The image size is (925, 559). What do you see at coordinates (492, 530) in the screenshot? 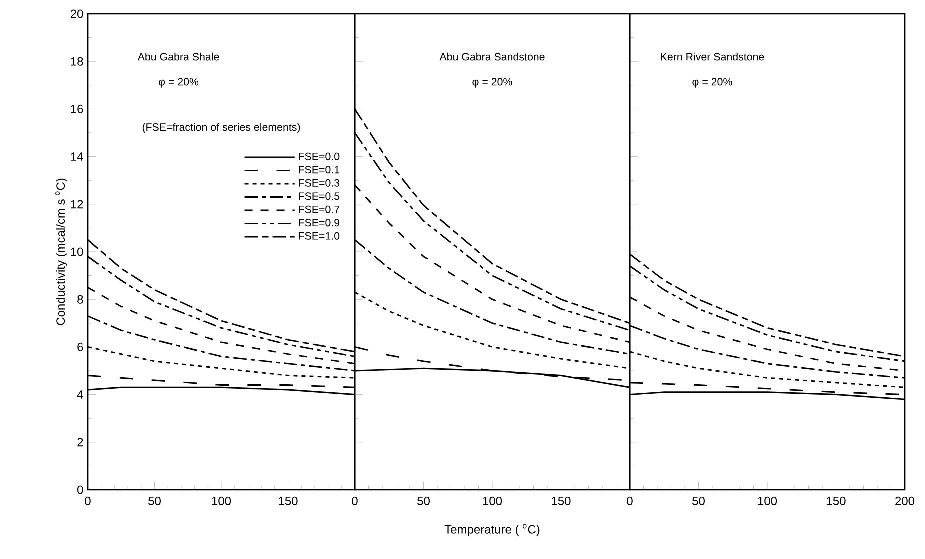
I see `x-axis-title: Temperature ( $^{o}$C)` at bounding box center [492, 530].